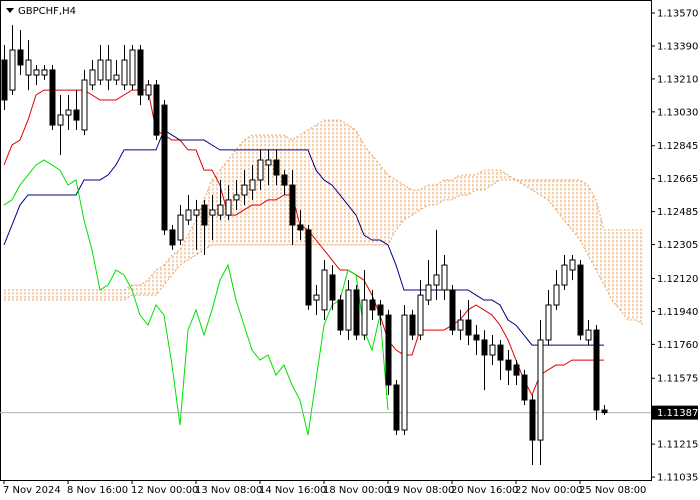 The width and height of the screenshot is (700, 500). Describe the element at coordinates (677, 46) in the screenshot. I see `y-tick-label: 1.13390` at that location.